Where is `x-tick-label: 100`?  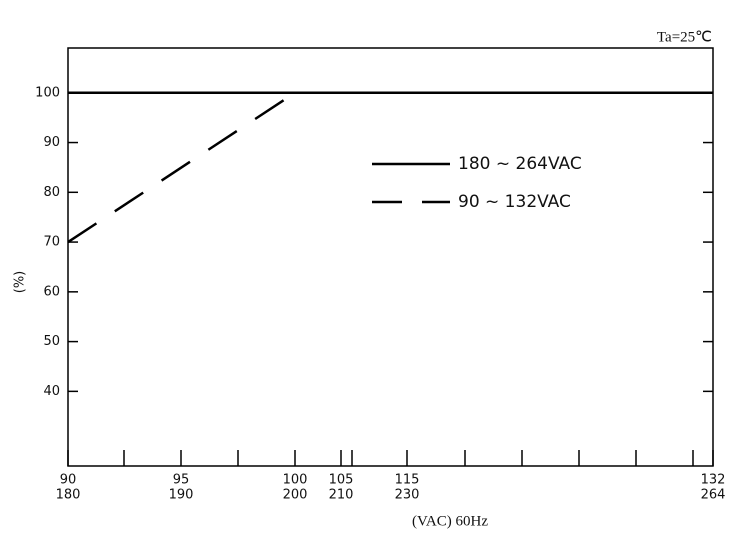
x-tick-label: 100 is located at coordinates (295, 480).